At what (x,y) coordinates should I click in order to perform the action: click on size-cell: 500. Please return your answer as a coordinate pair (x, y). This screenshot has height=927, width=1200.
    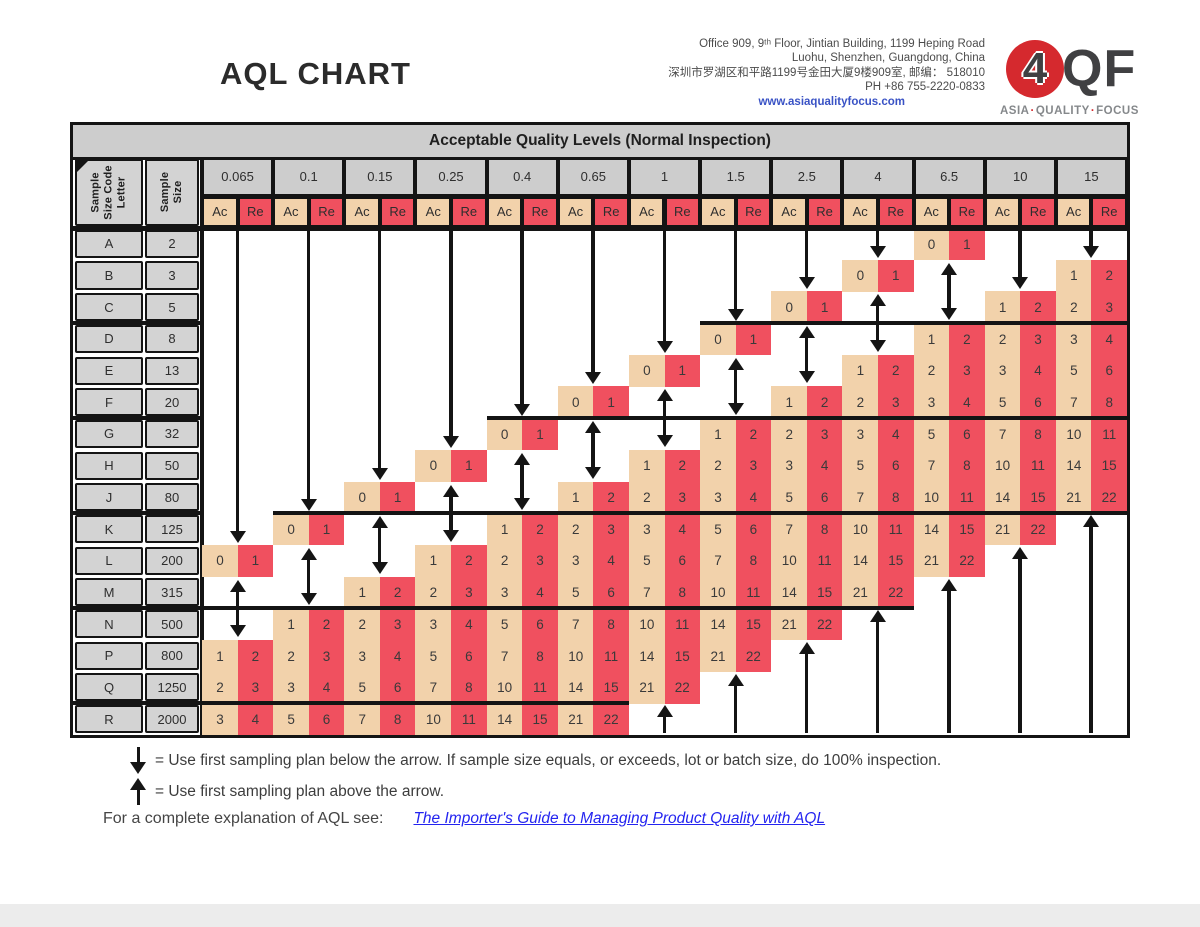
    Looking at the image, I should click on (172, 624).